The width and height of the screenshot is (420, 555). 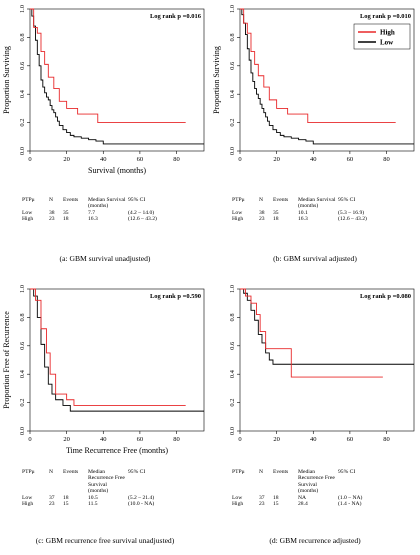 What do you see at coordinates (315, 540) in the screenshot?
I see `caption-d: (d: GBM recurrence adjusted)` at bounding box center [315, 540].